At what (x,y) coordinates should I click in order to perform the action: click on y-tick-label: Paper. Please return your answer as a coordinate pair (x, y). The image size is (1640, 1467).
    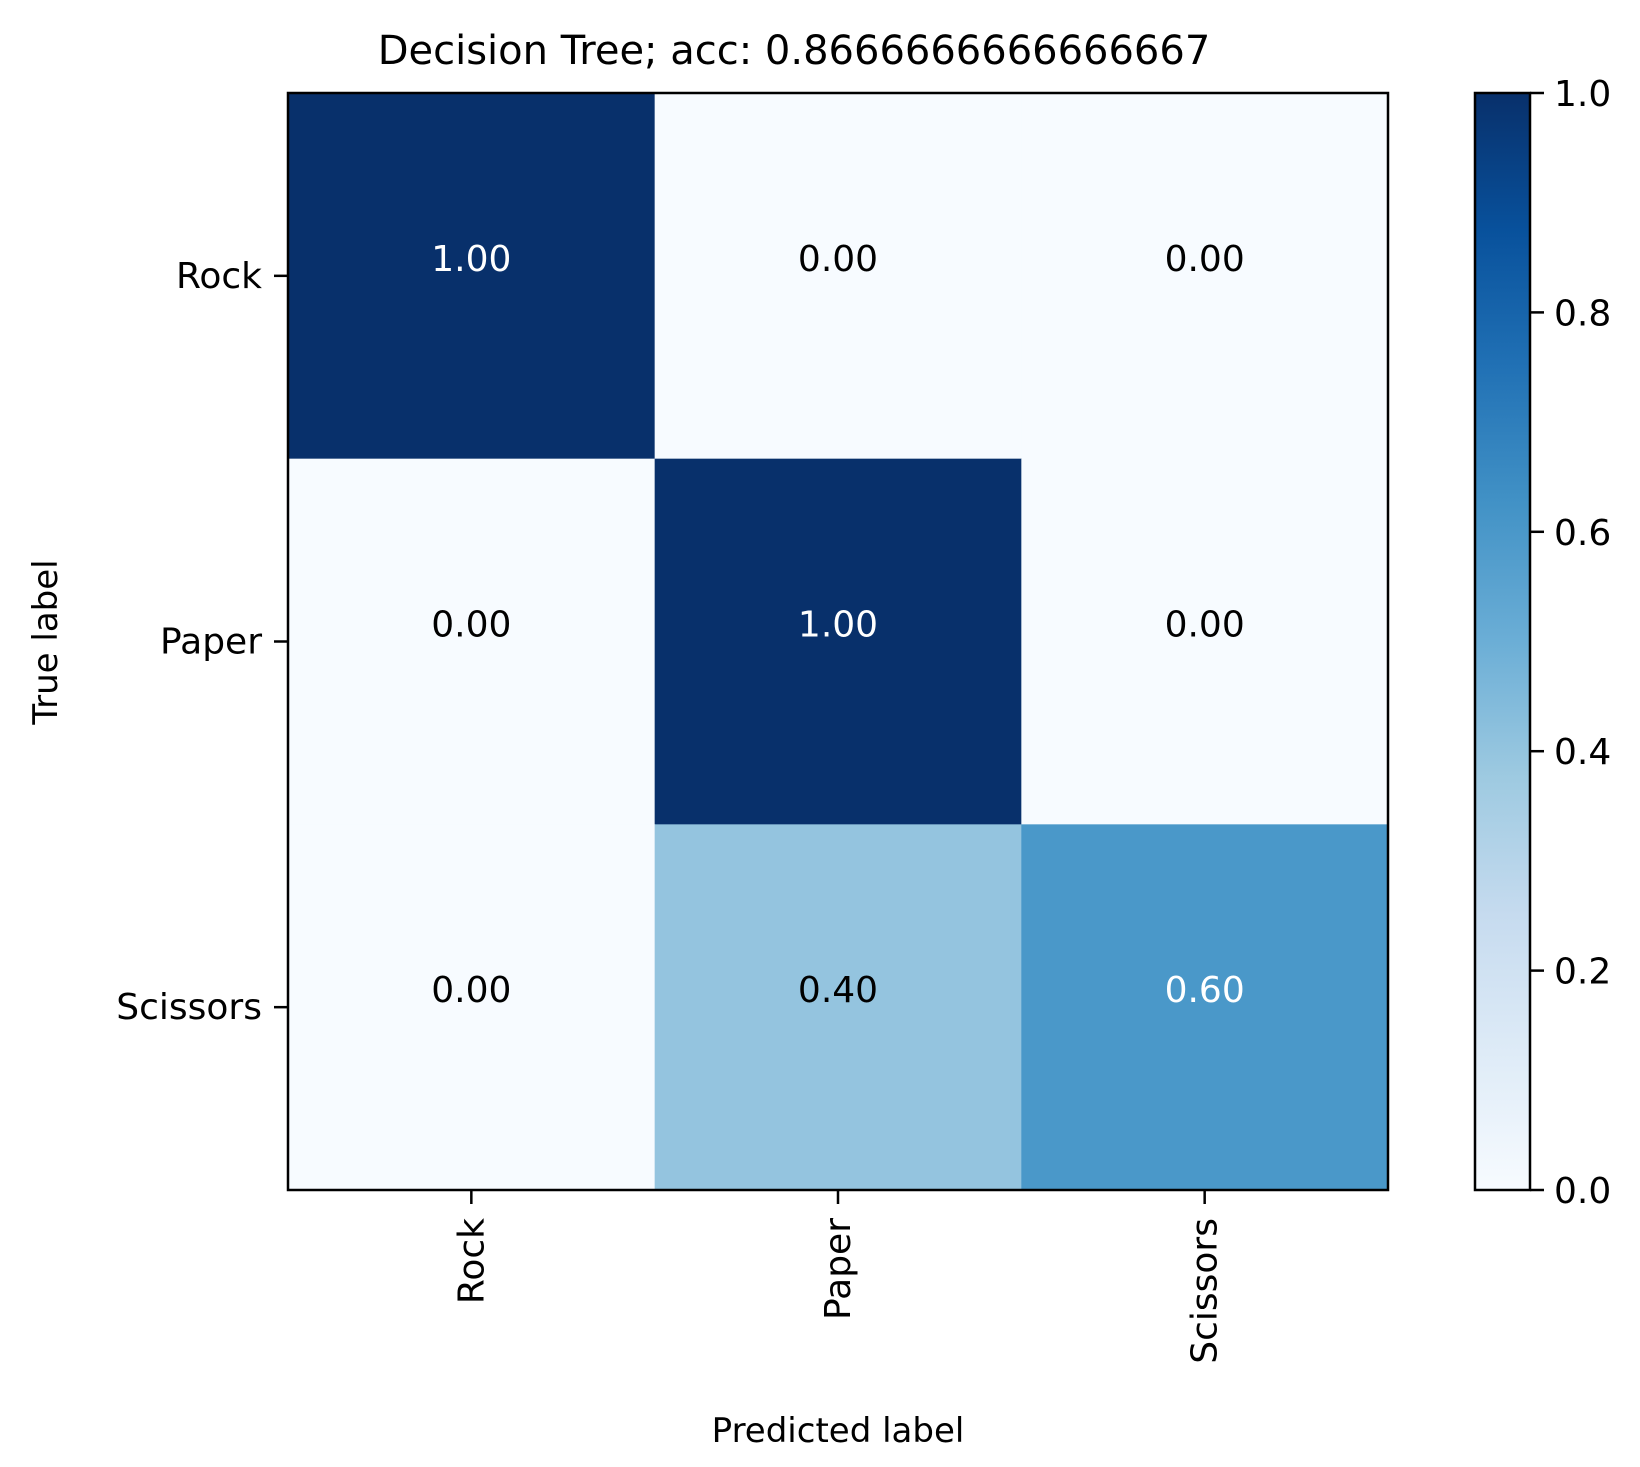
    Looking at the image, I should click on (211, 642).